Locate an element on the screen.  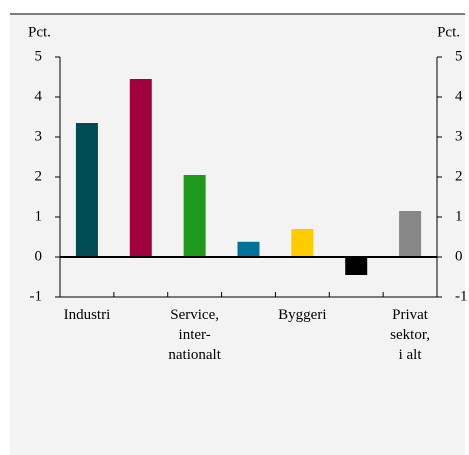
y-axis-label: Pct. is located at coordinates (39, 32).